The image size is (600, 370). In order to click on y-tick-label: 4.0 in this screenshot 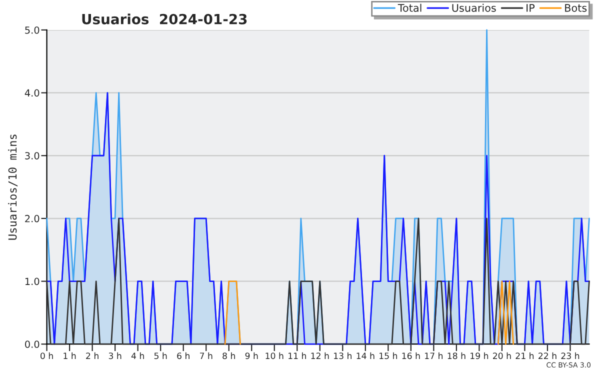, I will do `click(32, 93)`.